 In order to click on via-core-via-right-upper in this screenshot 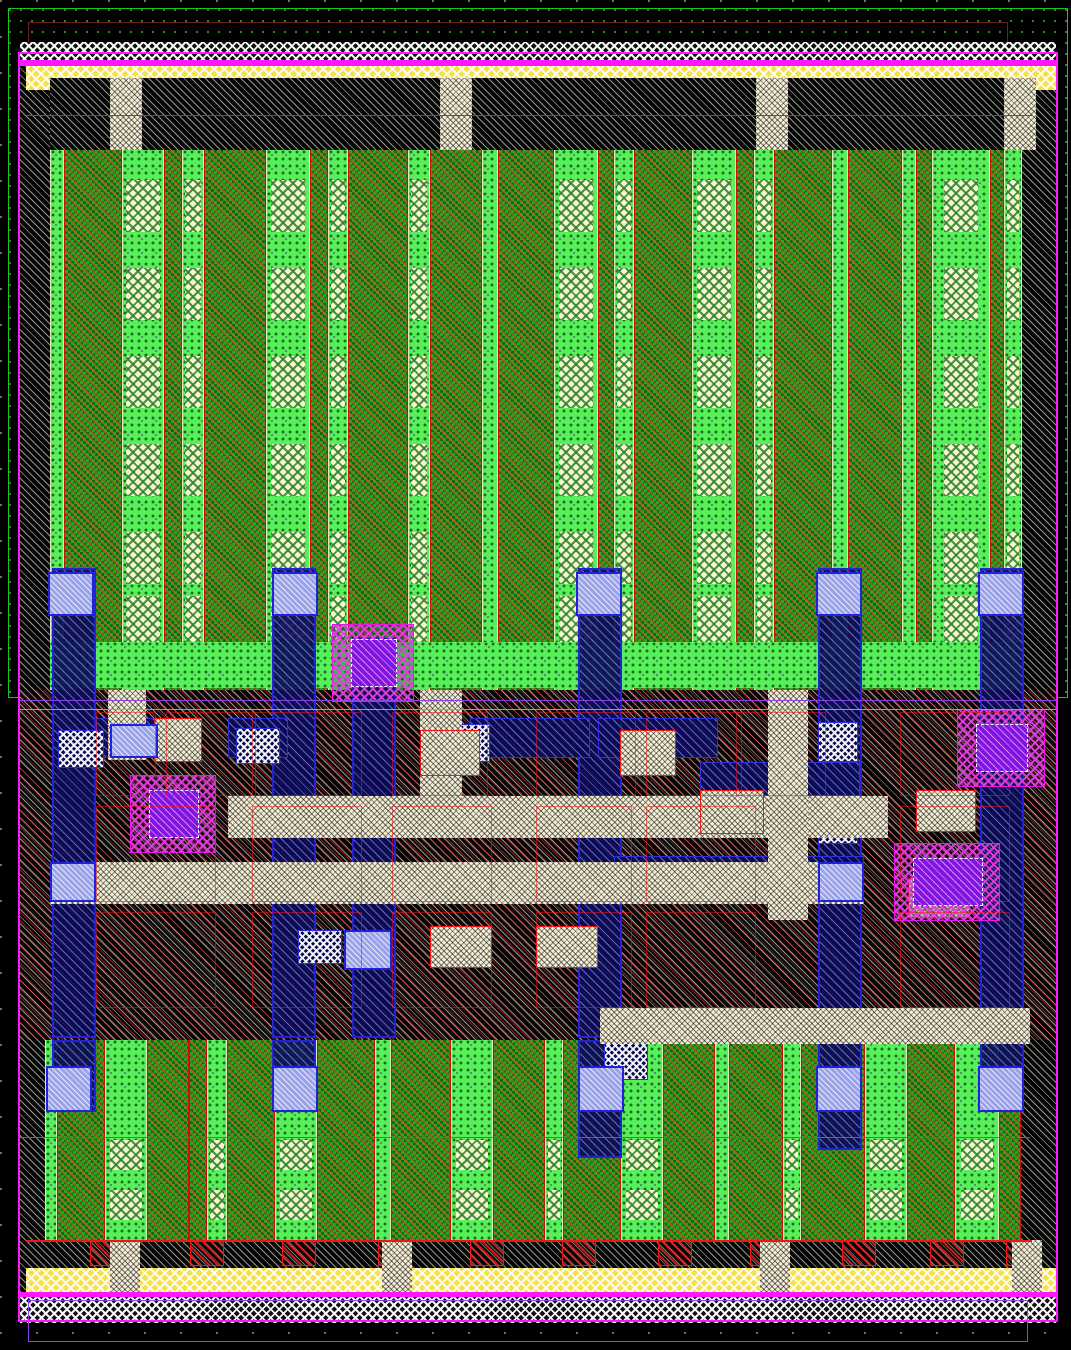, I will do `click(1002, 748)`.